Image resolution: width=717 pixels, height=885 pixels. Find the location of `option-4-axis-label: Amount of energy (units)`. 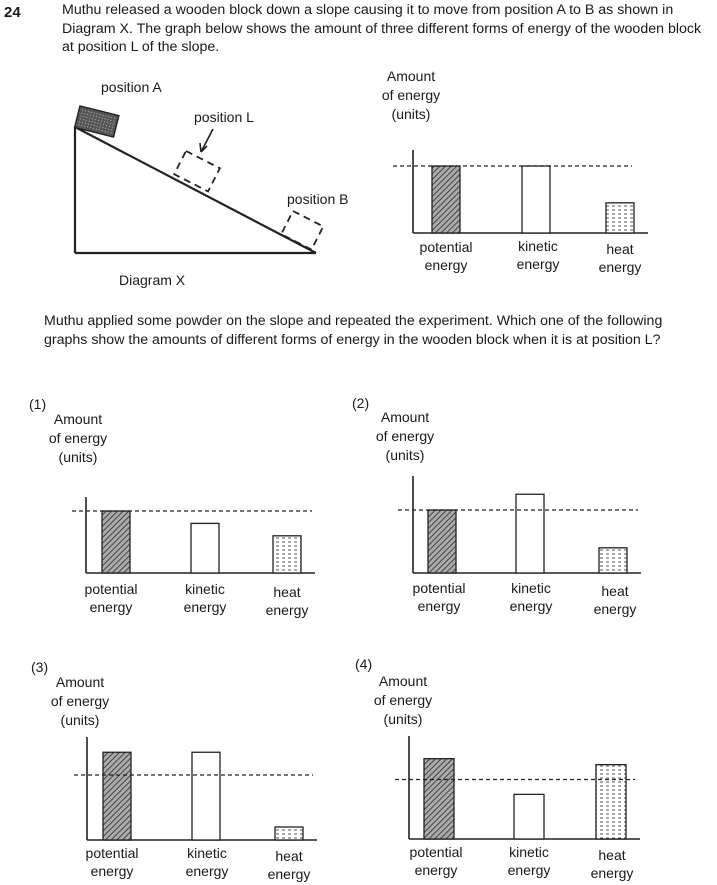

option-4-axis-label: Amount of energy (units) is located at coordinates (403, 700).